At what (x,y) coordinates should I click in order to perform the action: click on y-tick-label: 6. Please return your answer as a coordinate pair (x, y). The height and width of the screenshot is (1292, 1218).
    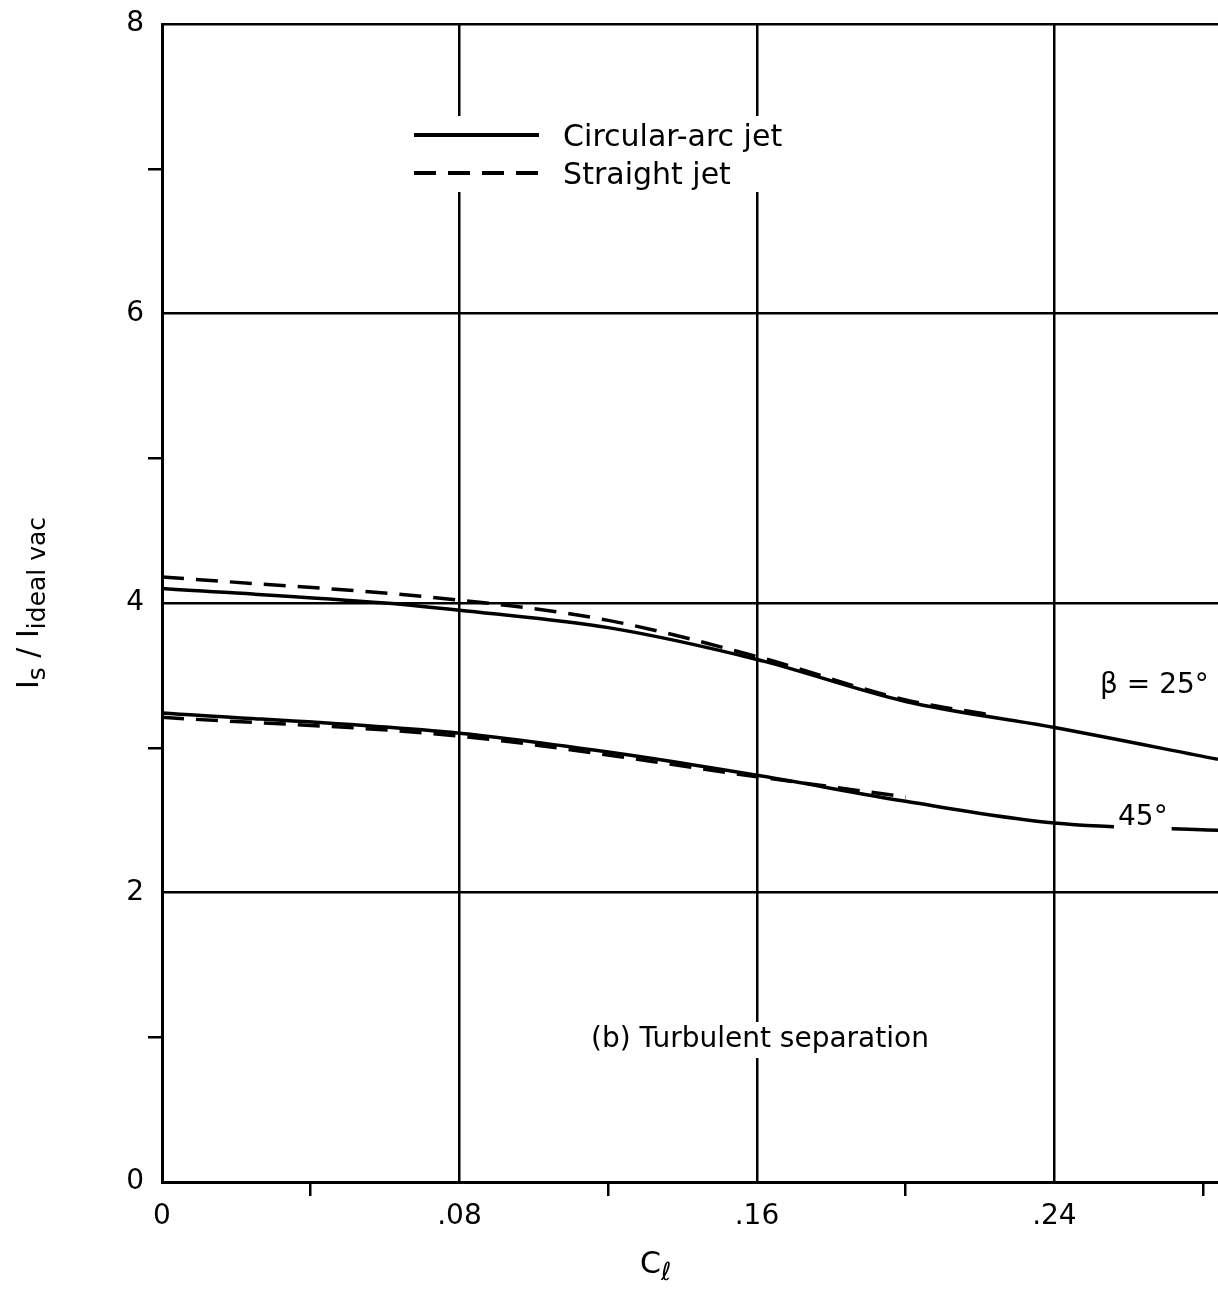
    Looking at the image, I should click on (135, 311).